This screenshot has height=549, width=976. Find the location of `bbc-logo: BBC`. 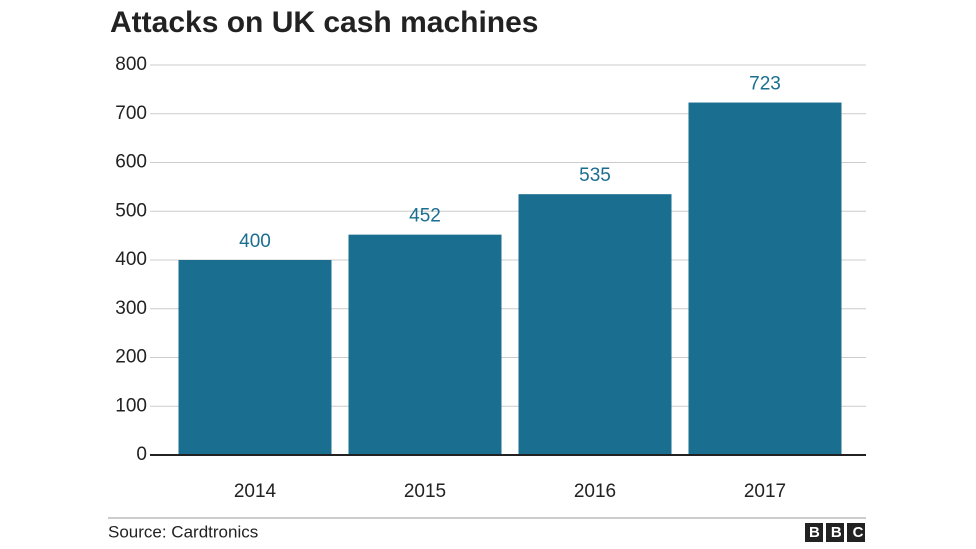

bbc-logo: BBC is located at coordinates (840, 532).